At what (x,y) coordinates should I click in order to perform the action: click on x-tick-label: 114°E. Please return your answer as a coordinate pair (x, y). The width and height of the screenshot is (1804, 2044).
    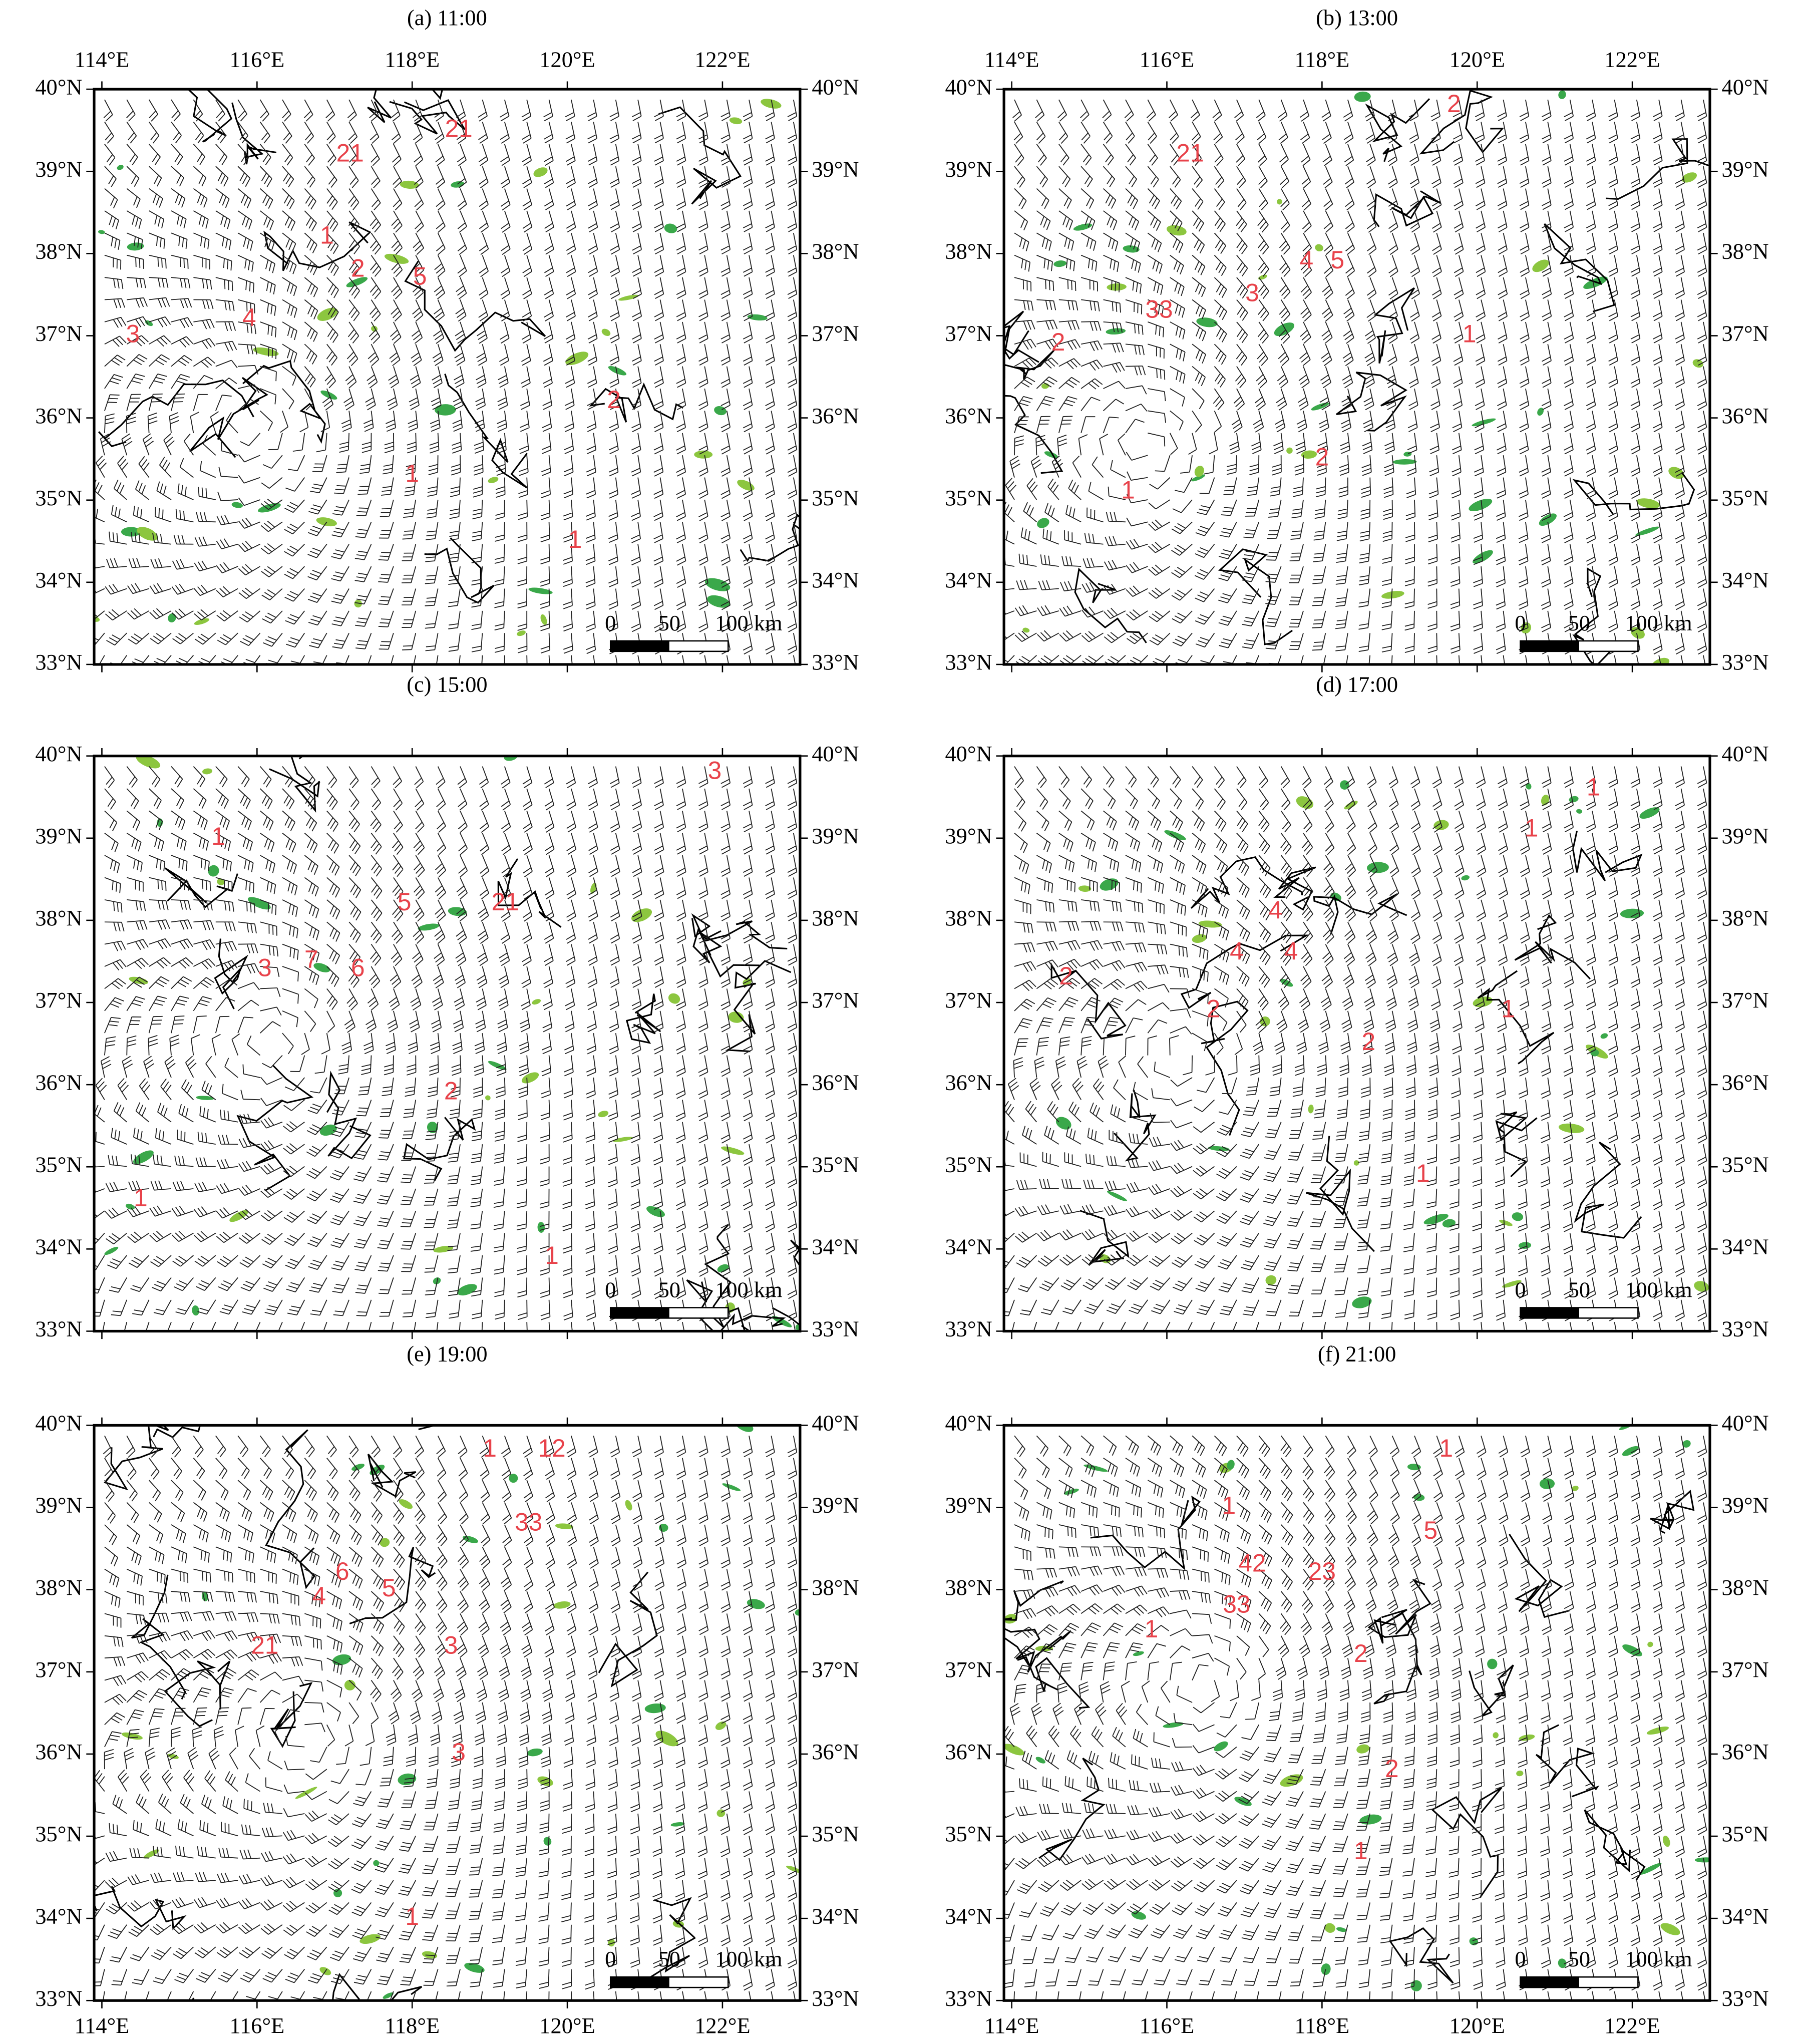
    Looking at the image, I should click on (1011, 2025).